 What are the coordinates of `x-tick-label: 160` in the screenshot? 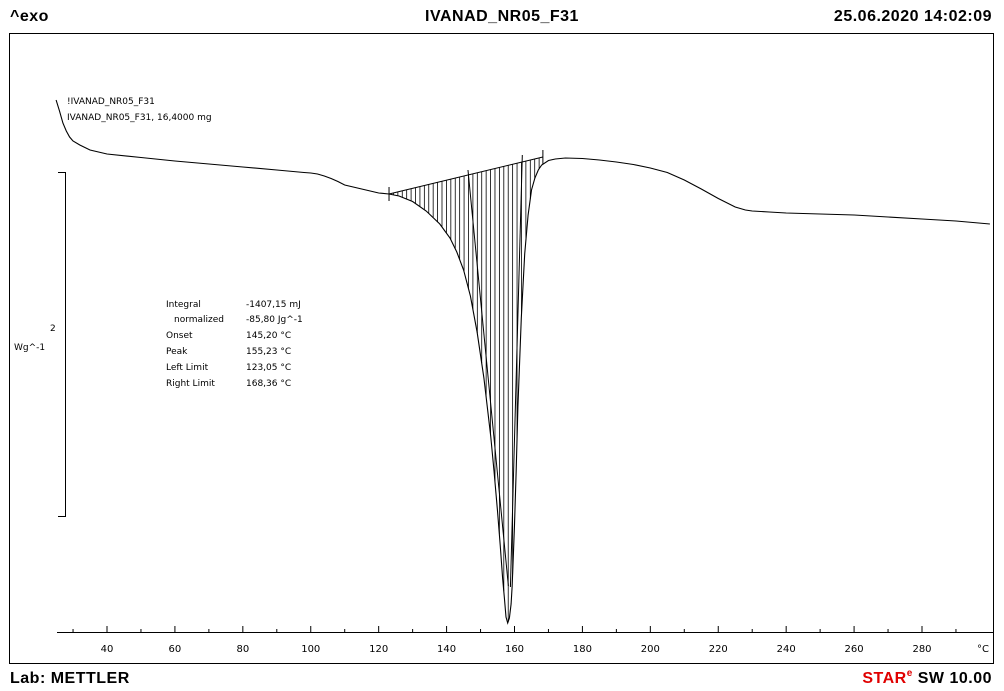 It's located at (514, 649).